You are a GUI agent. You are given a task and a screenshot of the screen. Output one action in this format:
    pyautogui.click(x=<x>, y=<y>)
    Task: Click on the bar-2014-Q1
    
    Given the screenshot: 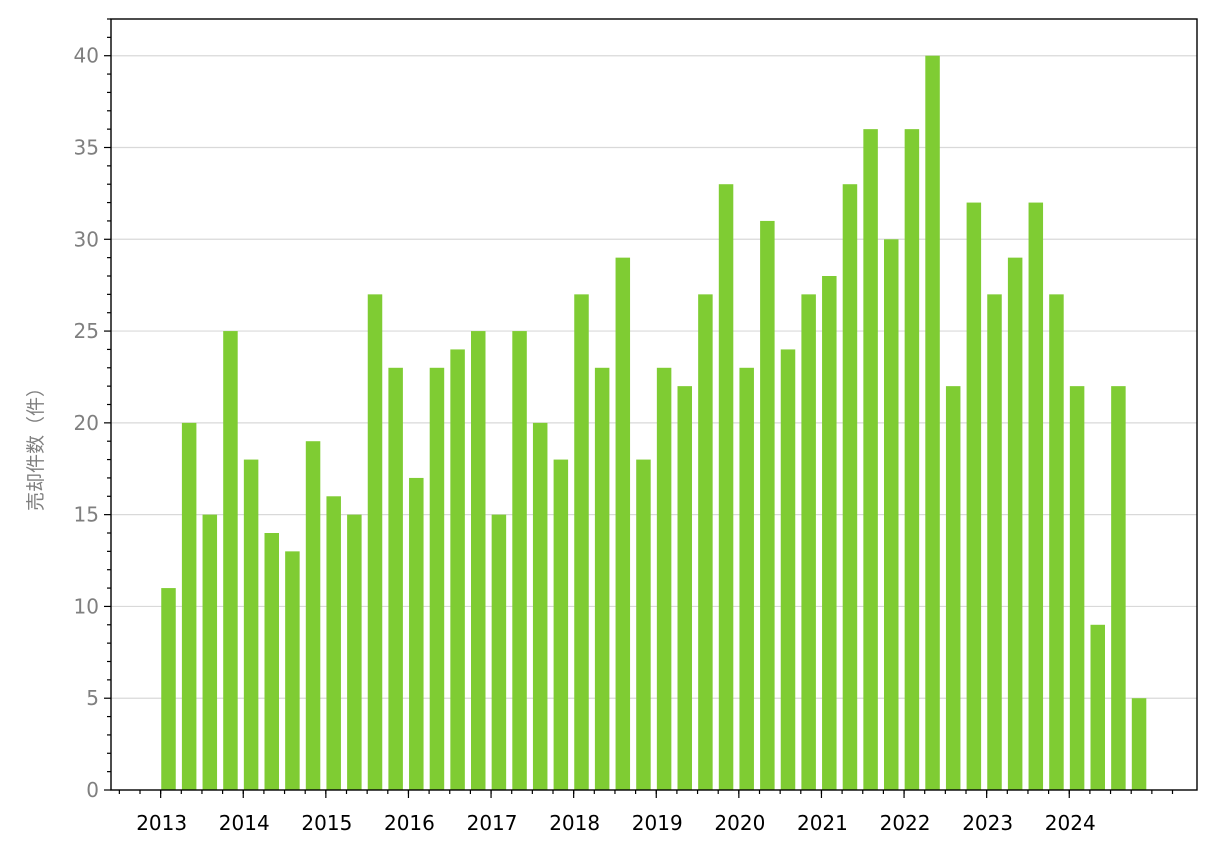 What is the action you would take?
    pyautogui.click(x=251, y=624)
    